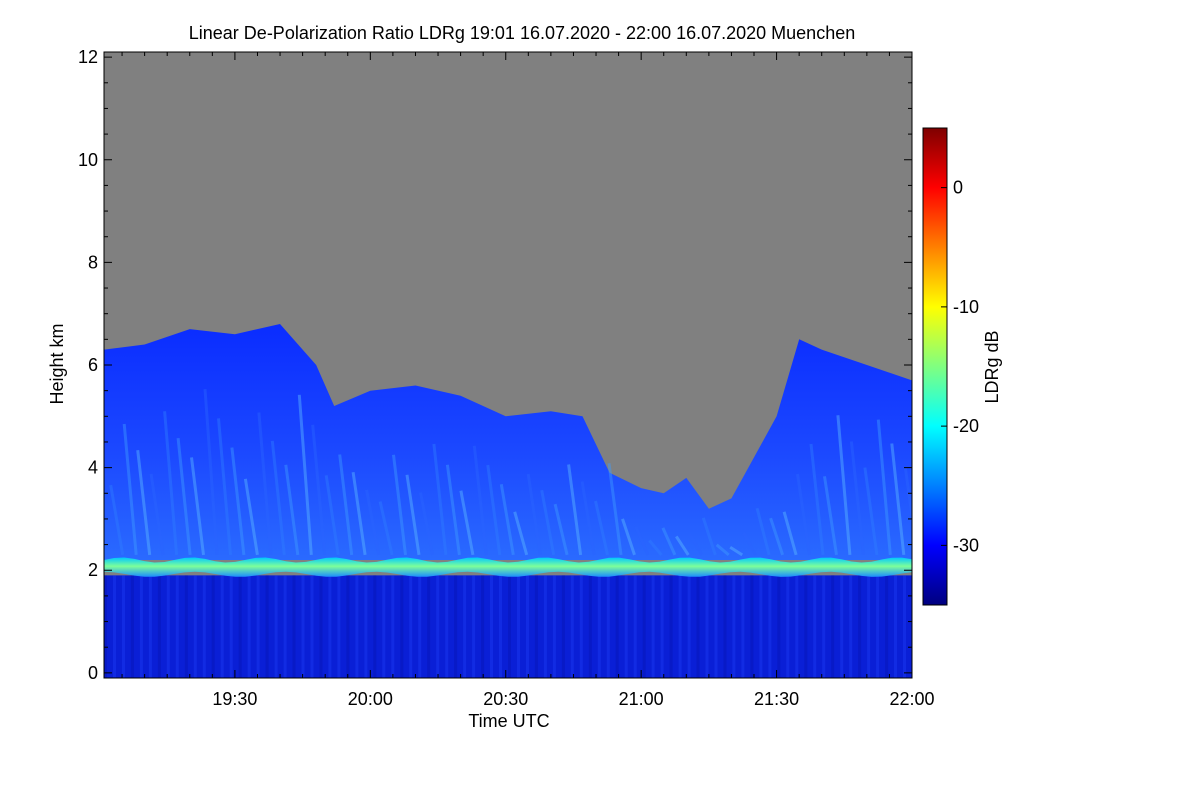 The height and width of the screenshot is (800, 1200). What do you see at coordinates (958, 188) in the screenshot?
I see `colorbar-tick-label: 0` at bounding box center [958, 188].